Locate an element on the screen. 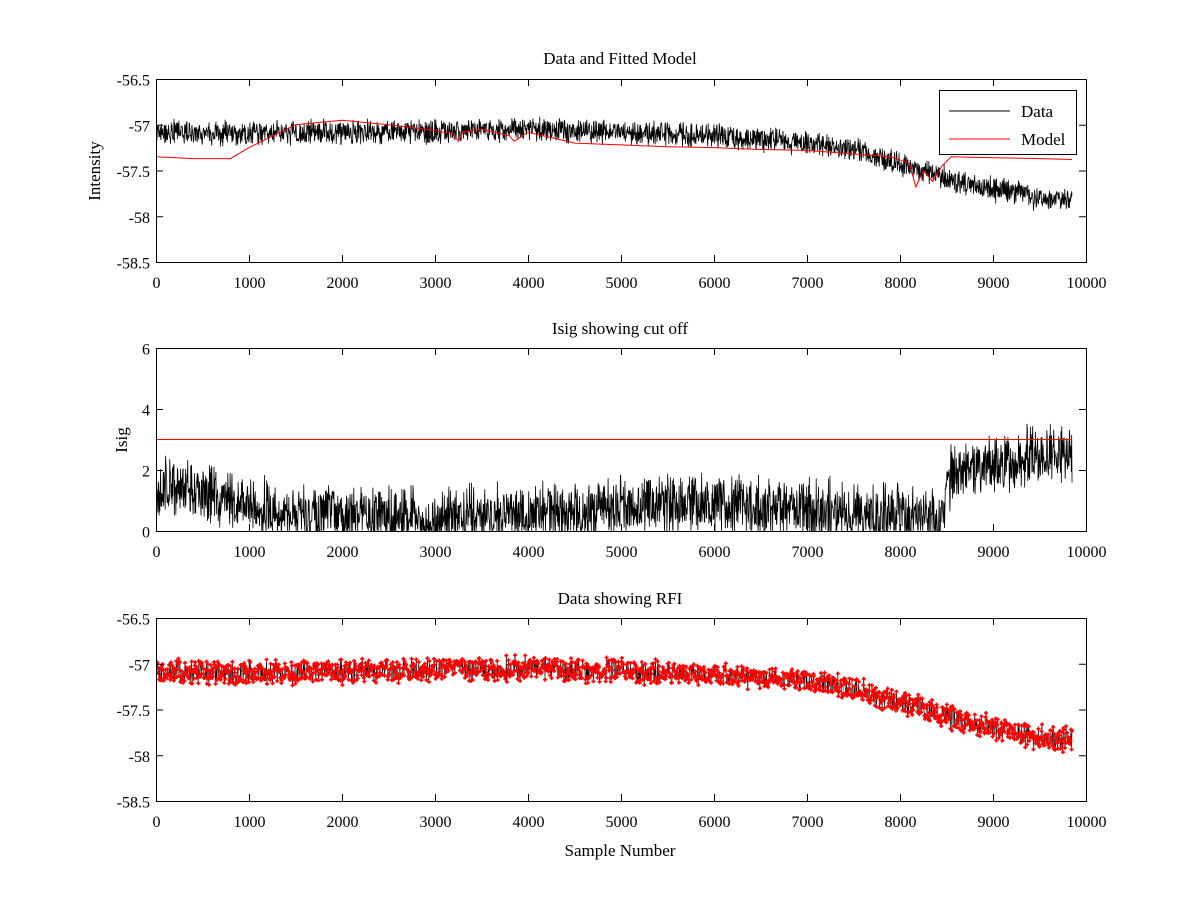 The width and height of the screenshot is (1200, 900). x-tick-label: 10000 is located at coordinates (1087, 822).